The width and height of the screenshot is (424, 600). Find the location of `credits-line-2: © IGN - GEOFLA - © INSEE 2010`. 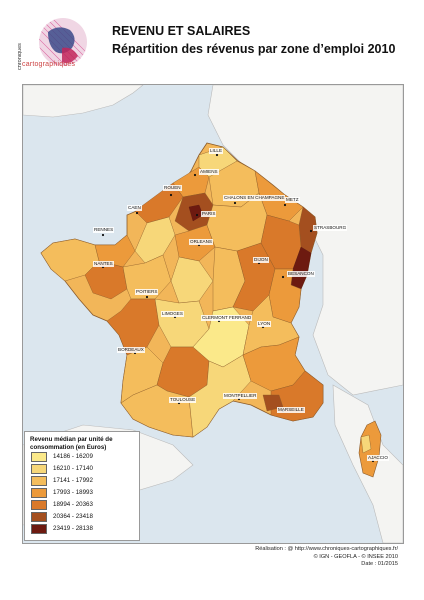

credits-line-2: © IGN - GEOFLA - © INSEE 2010 is located at coordinates (355, 556).